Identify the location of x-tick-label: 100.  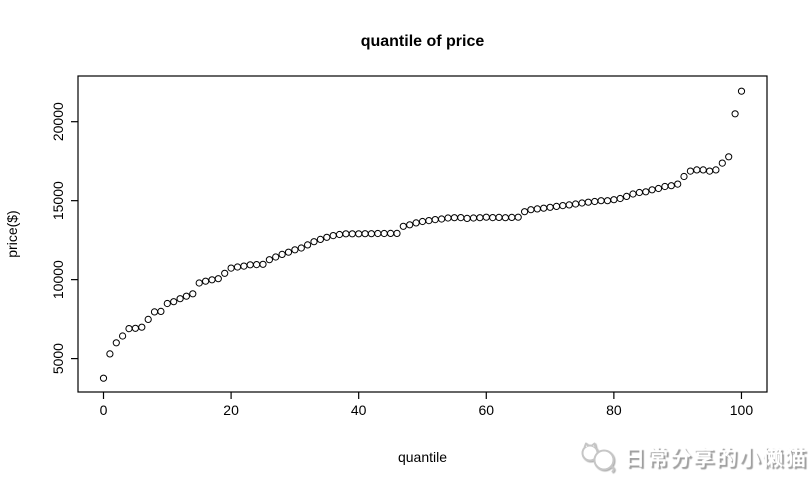
(742, 410).